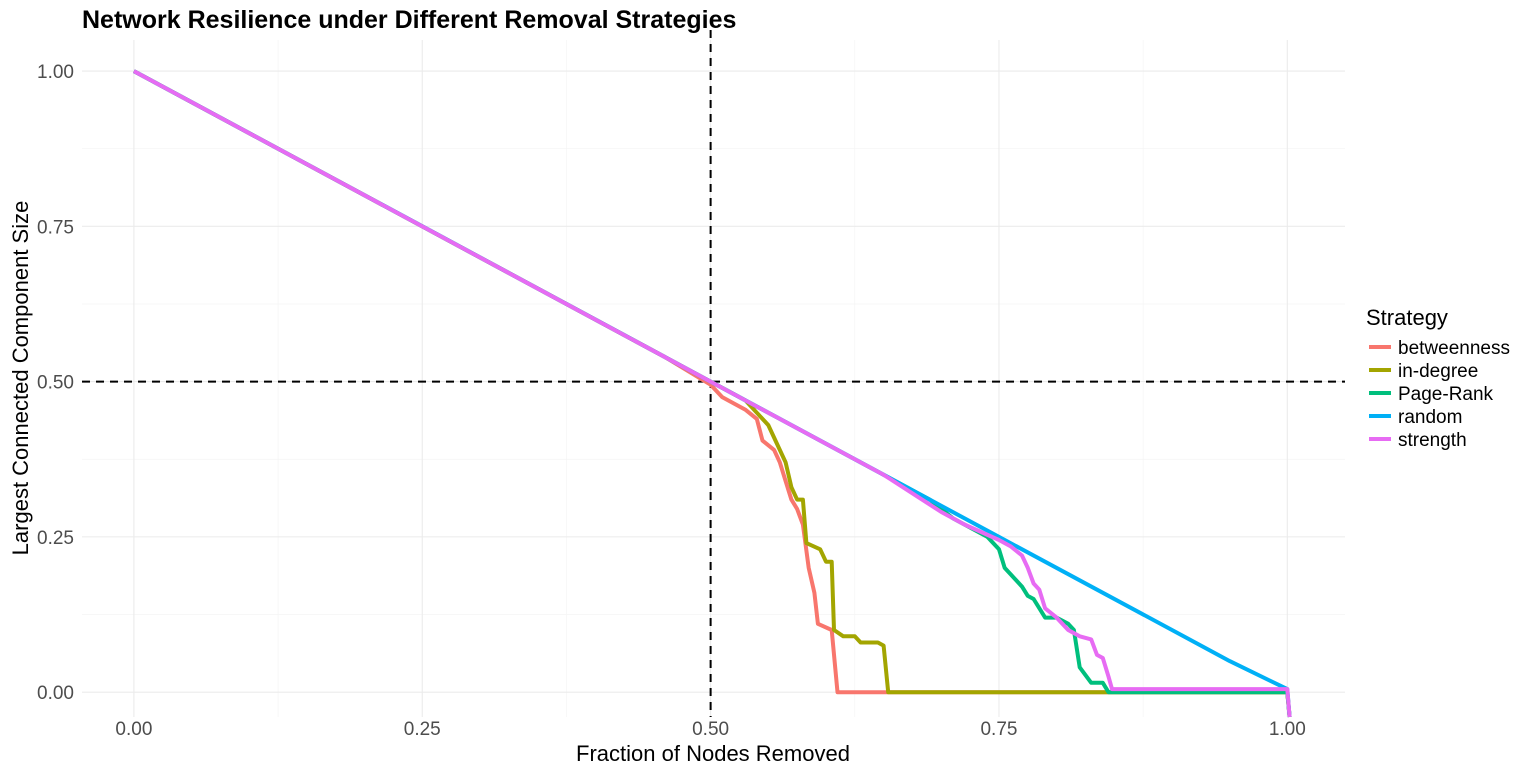 The image size is (1536, 773). What do you see at coordinates (1454, 348) in the screenshot?
I see `legend-label: betweenness` at bounding box center [1454, 348].